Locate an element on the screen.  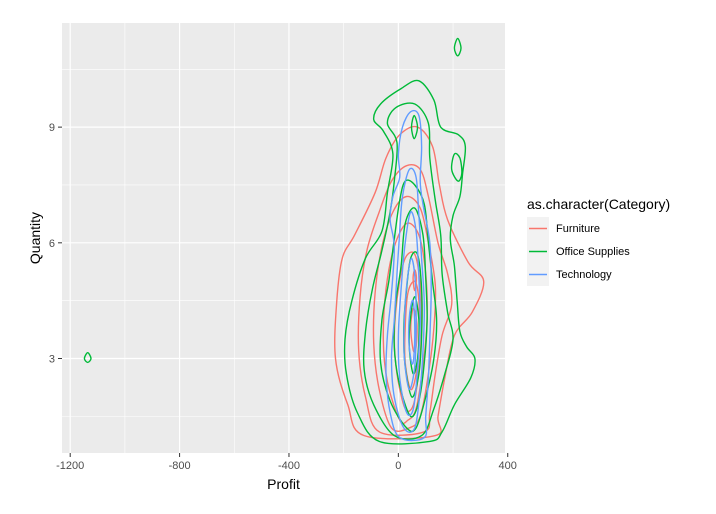
y-tick-label-0: 3 is located at coordinates (52, 360).